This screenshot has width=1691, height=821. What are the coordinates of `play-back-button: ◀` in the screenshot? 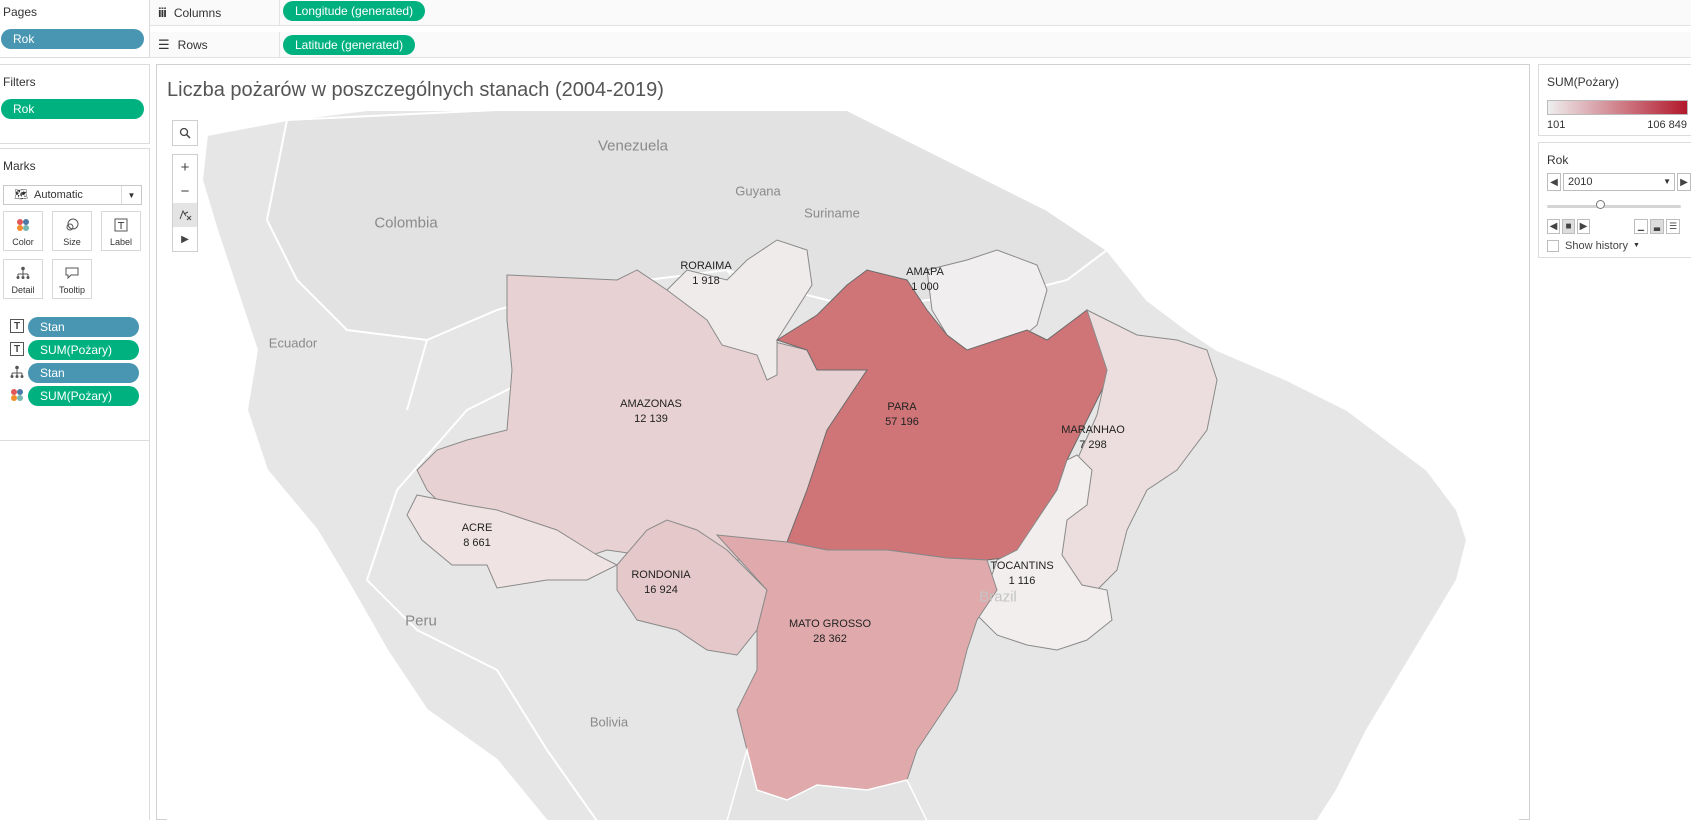 It's located at (1553, 226).